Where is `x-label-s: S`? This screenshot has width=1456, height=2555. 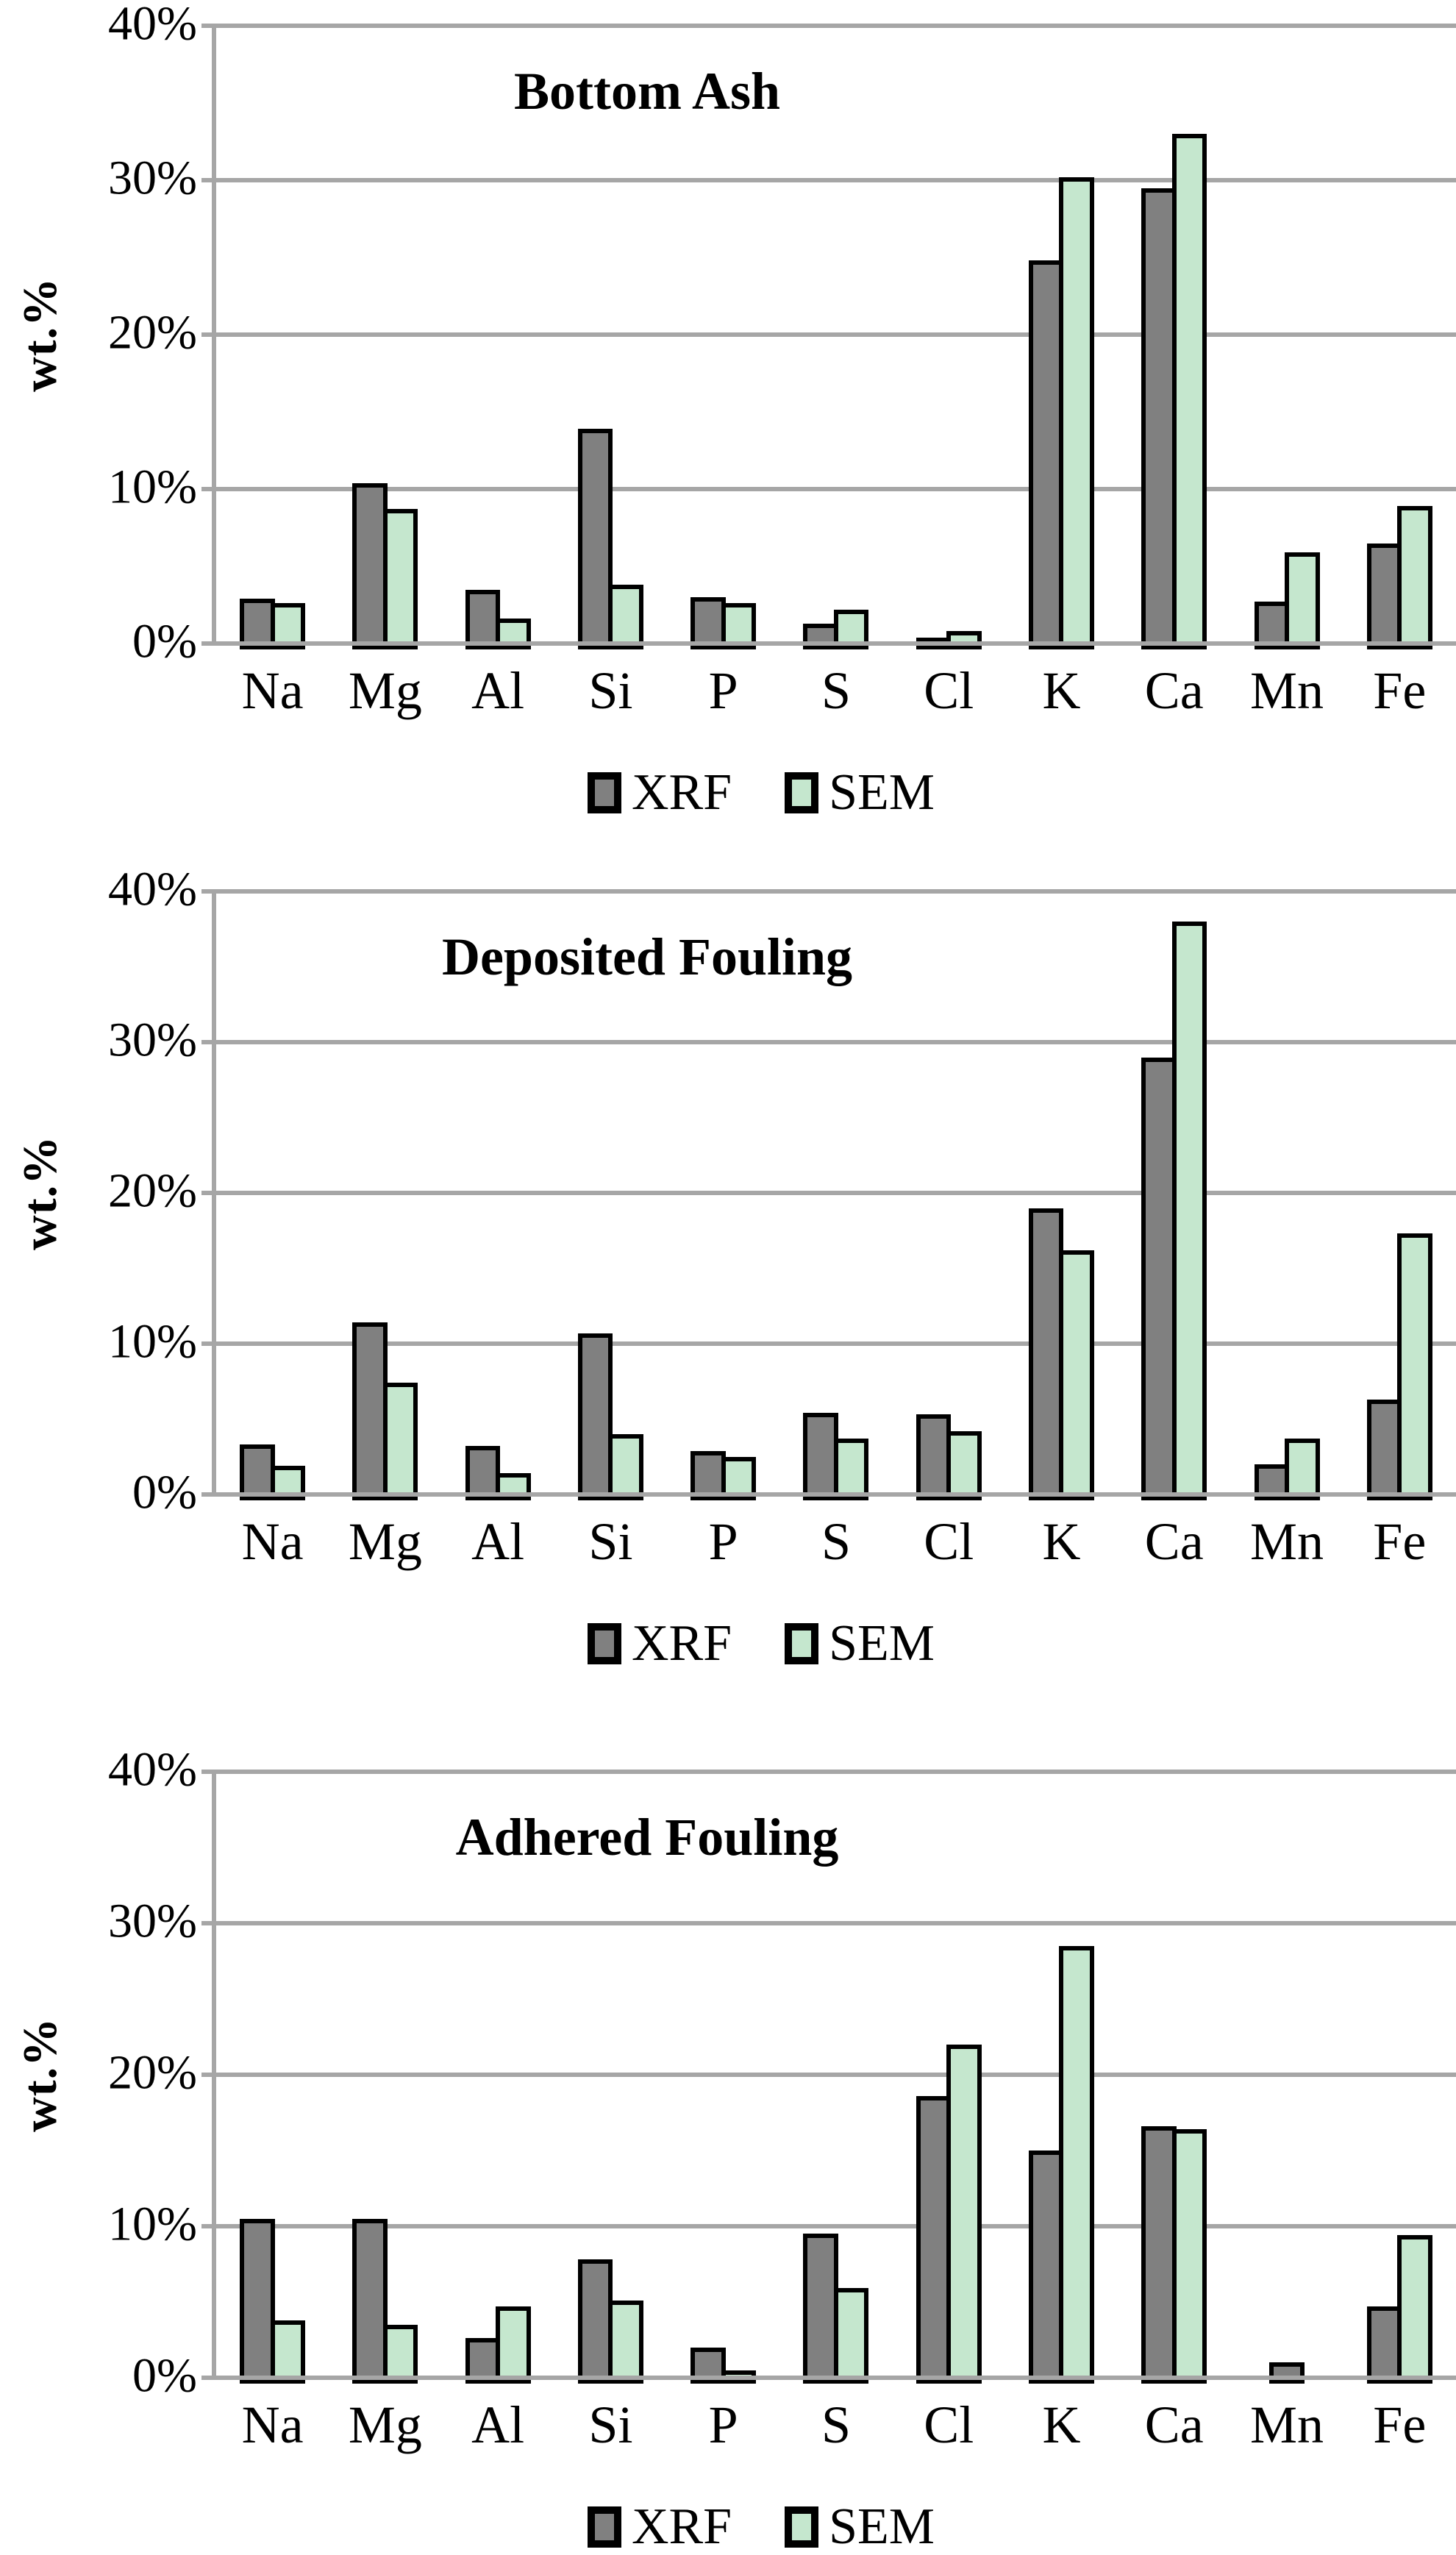 x-label-s: S is located at coordinates (836, 2424).